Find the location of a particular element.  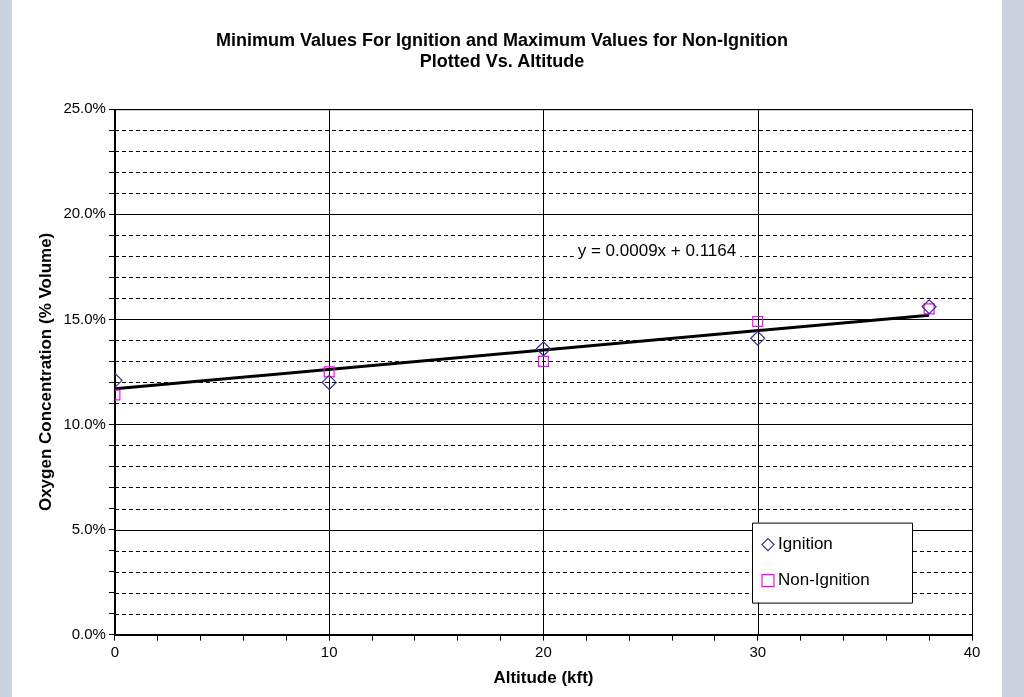

chart-title: Minimum Values For Ignition and Maximum Values for Non-Ignition Plotted Vs. Altitude is located at coordinates (502, 50).